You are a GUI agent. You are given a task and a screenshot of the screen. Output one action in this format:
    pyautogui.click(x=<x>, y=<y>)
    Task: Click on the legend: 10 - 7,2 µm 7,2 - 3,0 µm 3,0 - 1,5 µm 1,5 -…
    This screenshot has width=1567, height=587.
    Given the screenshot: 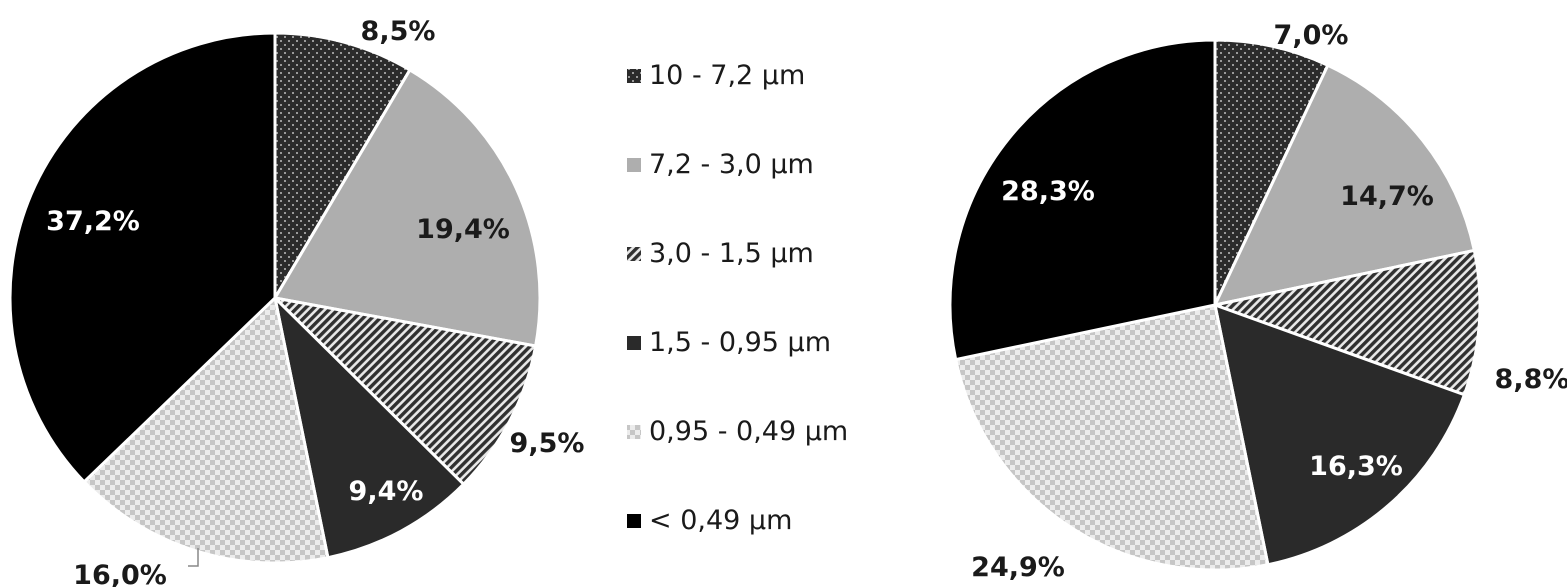 What is the action you would take?
    pyautogui.click(x=737, y=298)
    